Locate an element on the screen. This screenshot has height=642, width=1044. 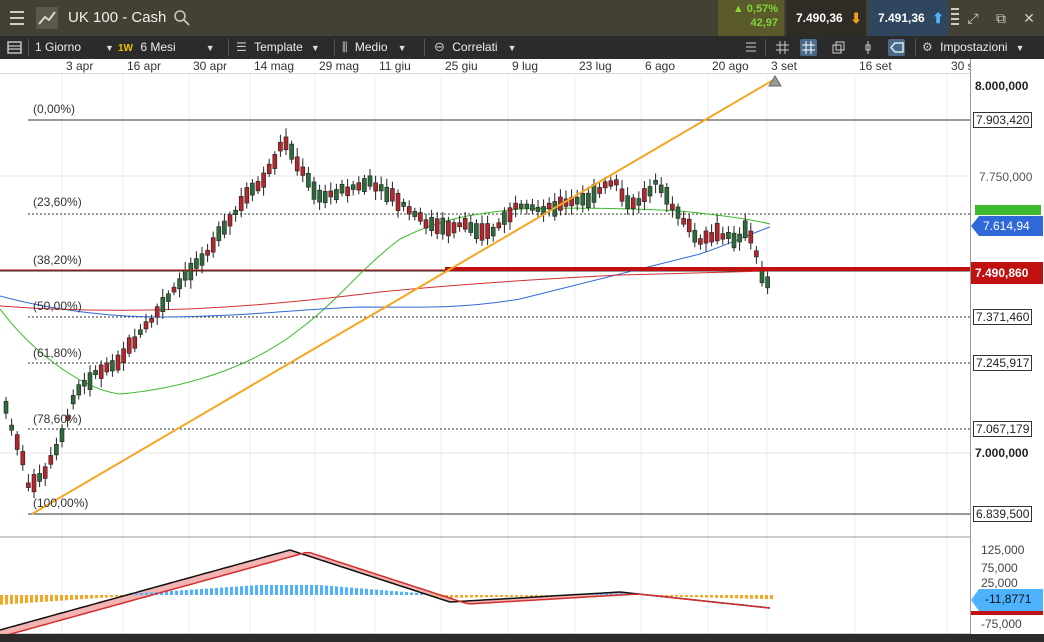
indicator-badge is located at coordinates (1007, 600).